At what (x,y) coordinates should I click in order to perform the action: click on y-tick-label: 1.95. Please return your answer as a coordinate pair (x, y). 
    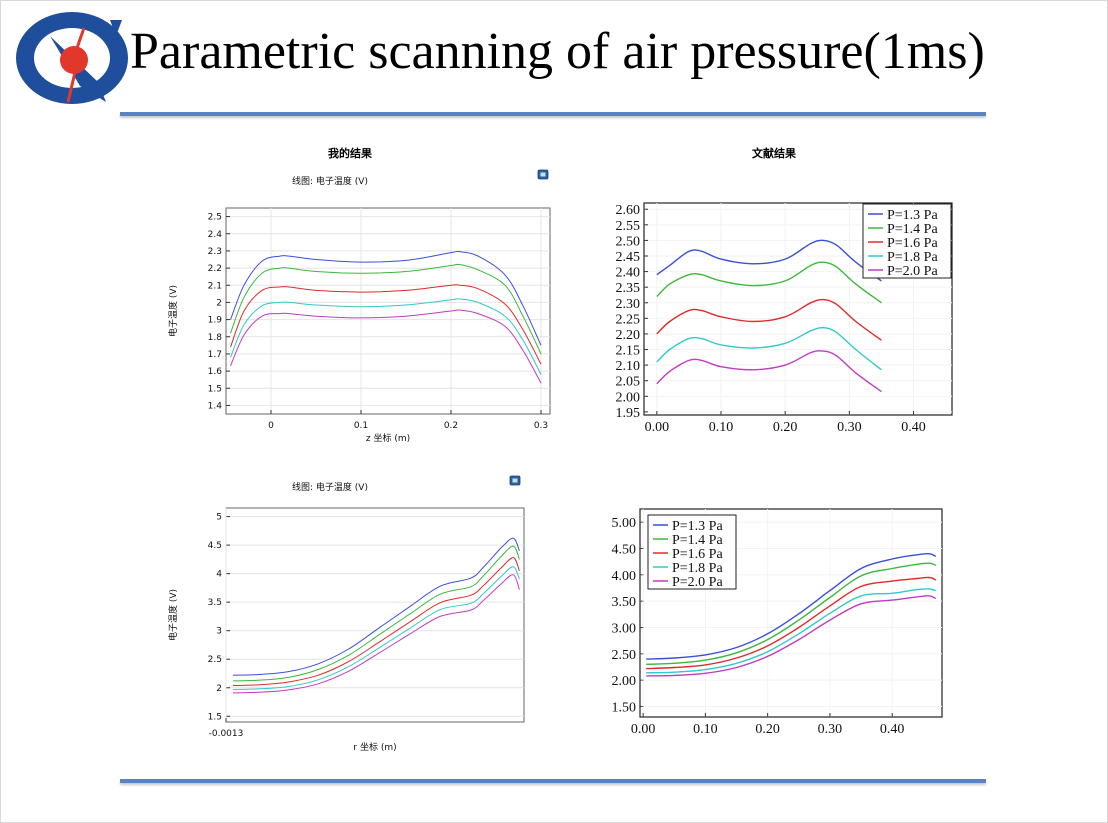
    Looking at the image, I should click on (628, 413).